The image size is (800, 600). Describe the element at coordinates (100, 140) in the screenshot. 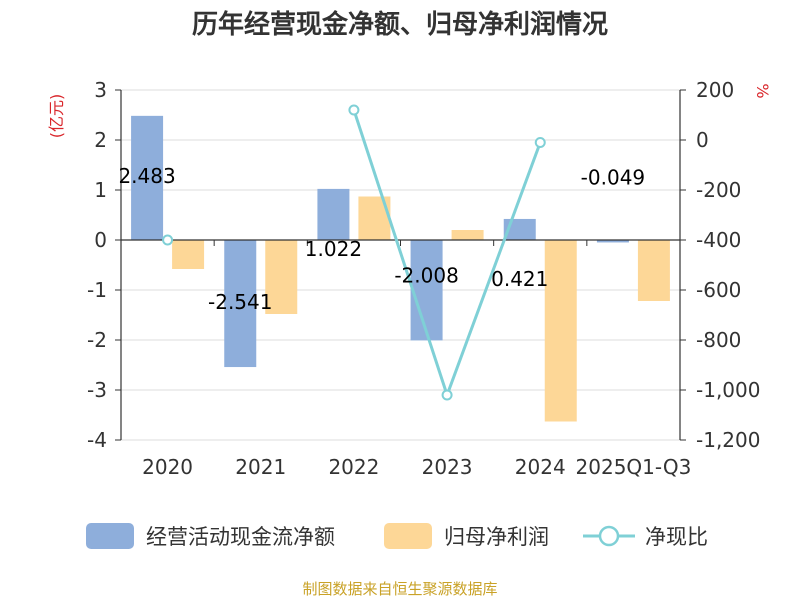

I see `left-tick-label: 2` at that location.